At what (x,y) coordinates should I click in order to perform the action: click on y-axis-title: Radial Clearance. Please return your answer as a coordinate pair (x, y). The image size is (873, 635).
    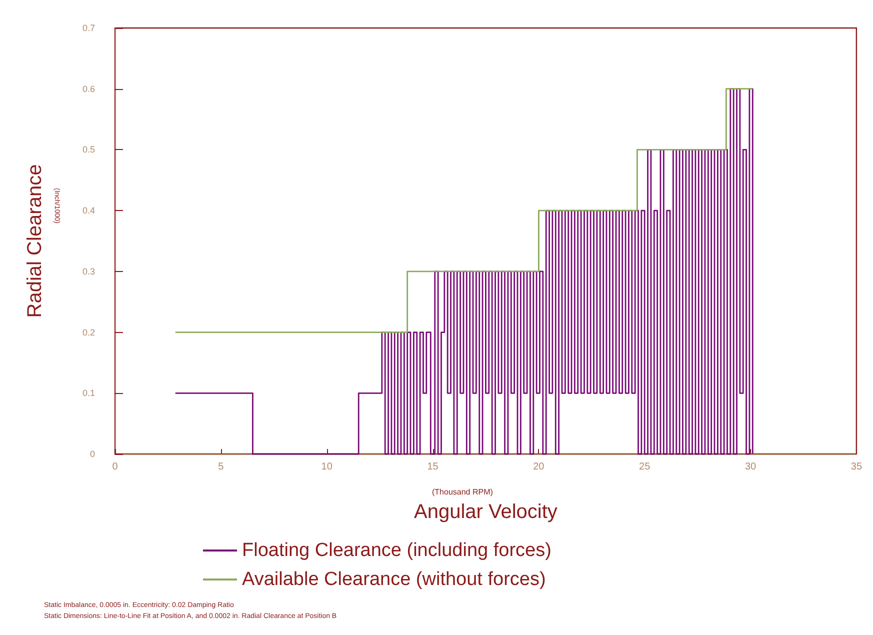
    Looking at the image, I should click on (35, 241).